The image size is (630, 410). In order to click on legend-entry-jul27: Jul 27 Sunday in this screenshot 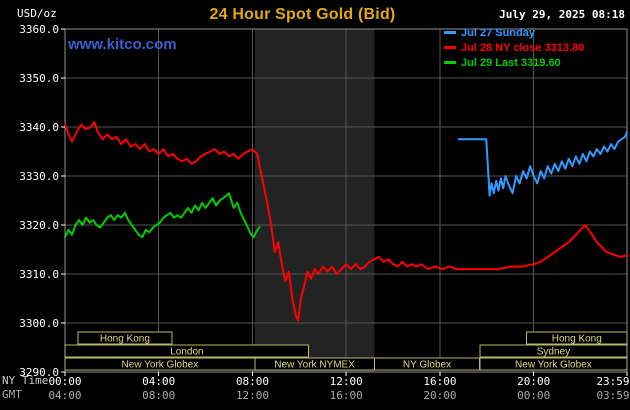, I will do `click(514, 32)`.